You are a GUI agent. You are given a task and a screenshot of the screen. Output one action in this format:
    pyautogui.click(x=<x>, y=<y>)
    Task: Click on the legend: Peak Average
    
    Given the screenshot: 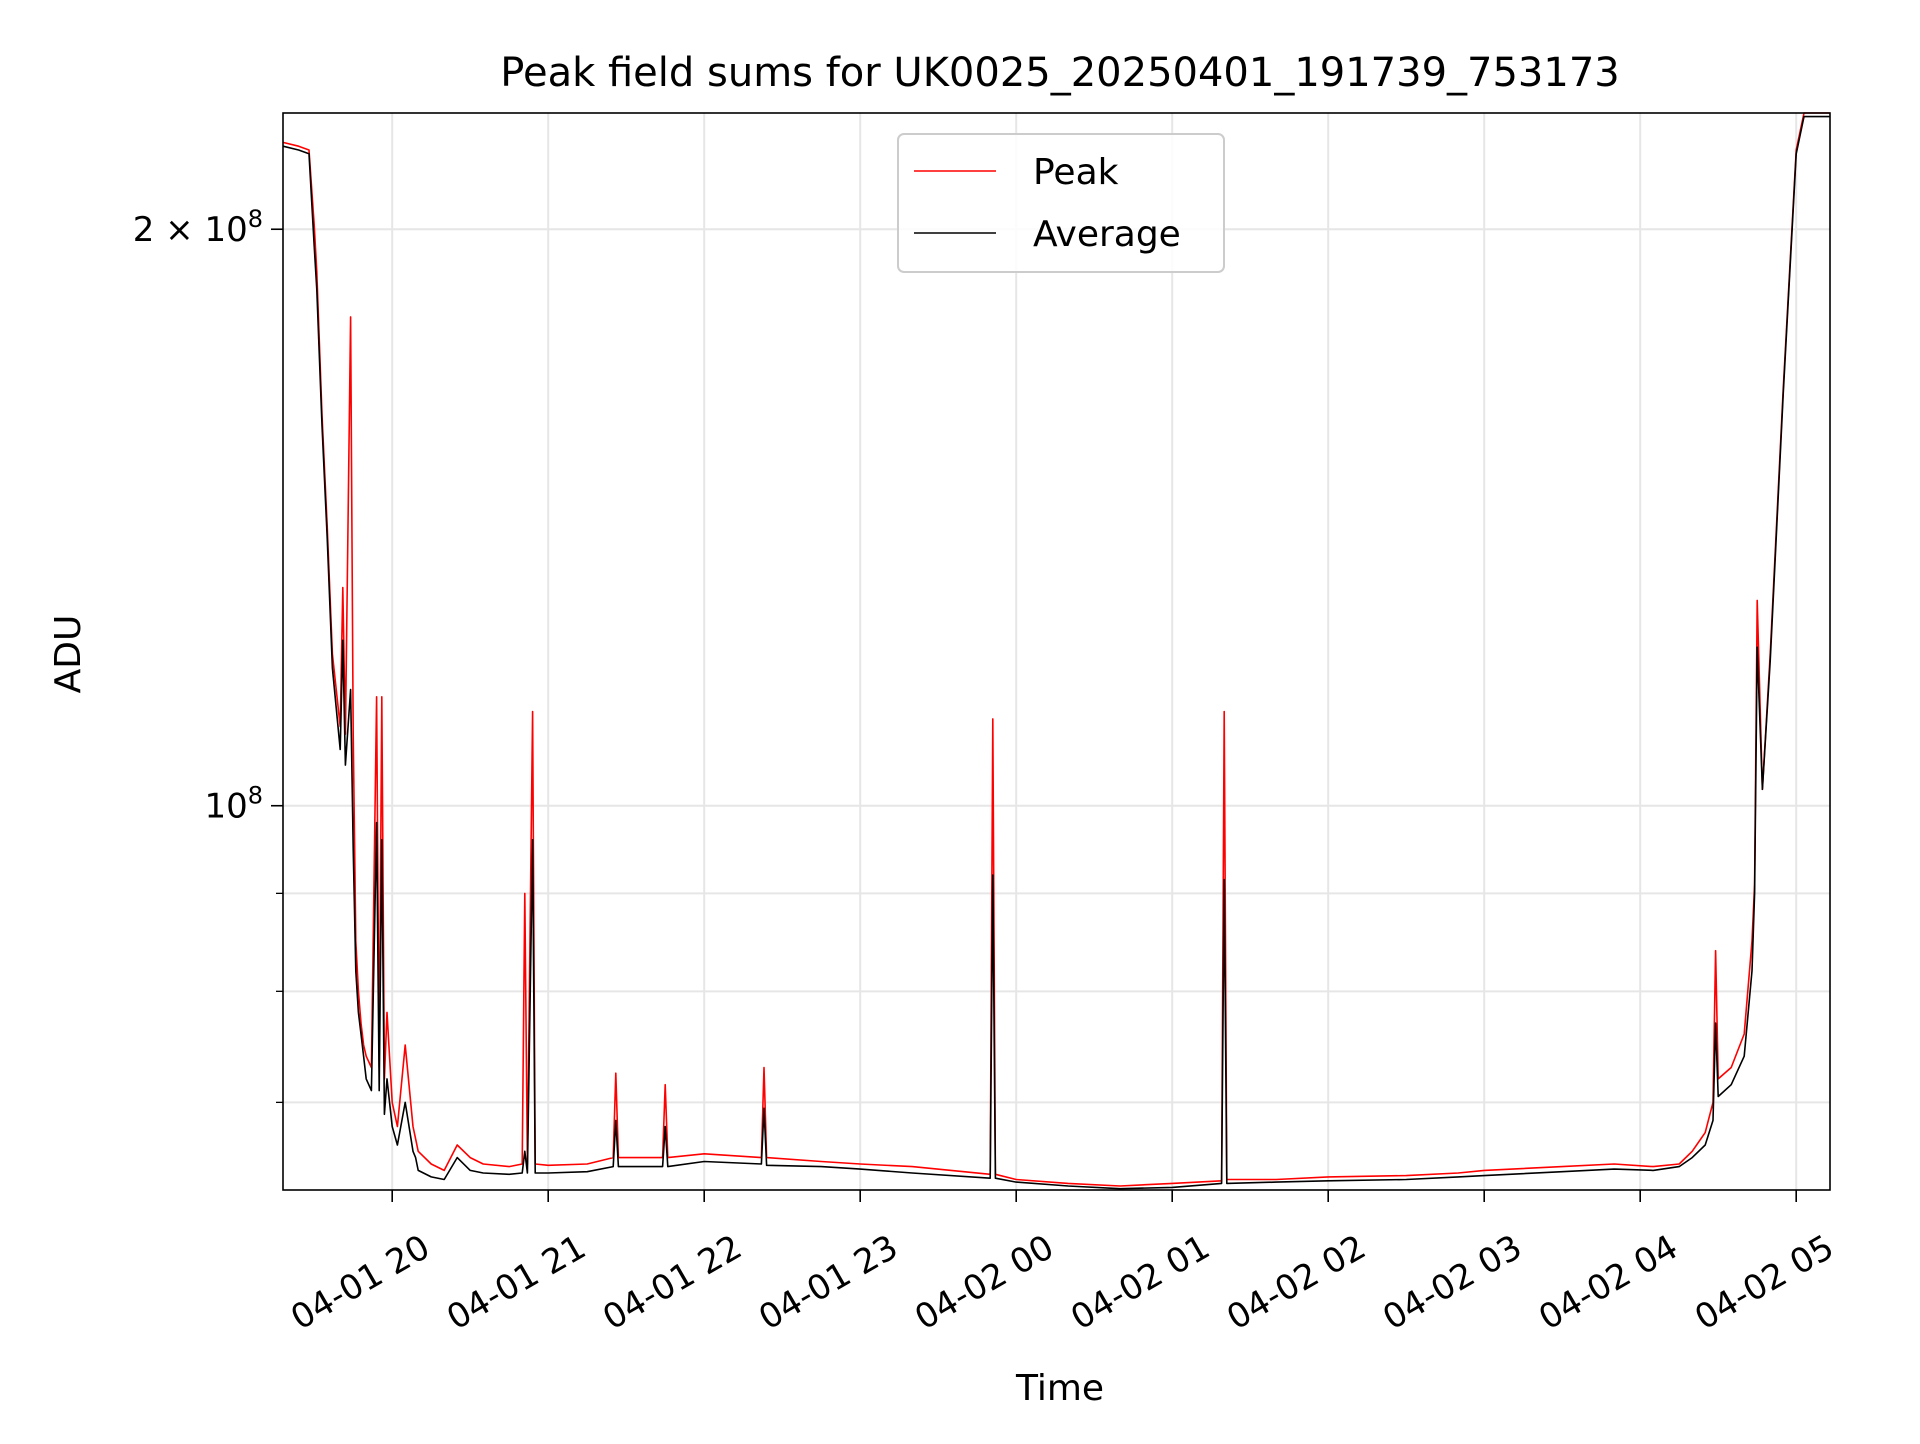 What is the action you would take?
    pyautogui.click(x=1061, y=203)
    